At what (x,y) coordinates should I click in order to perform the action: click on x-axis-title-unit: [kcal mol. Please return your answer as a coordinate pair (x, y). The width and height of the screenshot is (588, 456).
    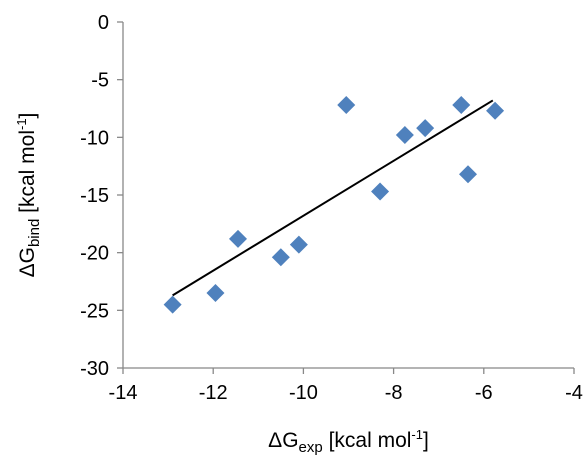
    Looking at the image, I should click on (367, 440).